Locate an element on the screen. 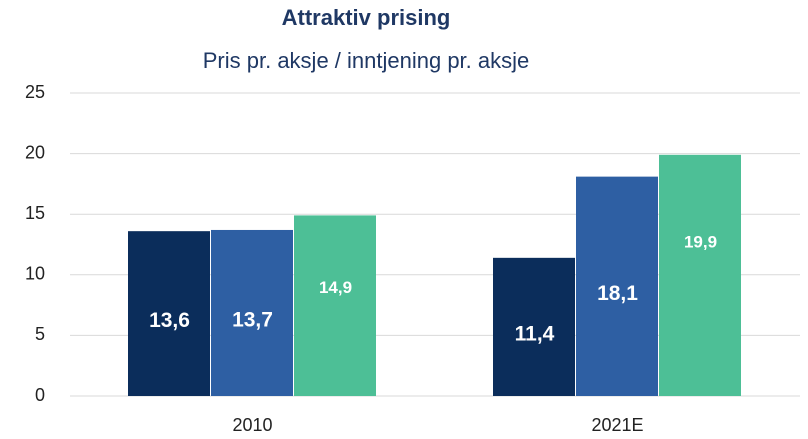  data-label: 14,9 is located at coordinates (335, 287).